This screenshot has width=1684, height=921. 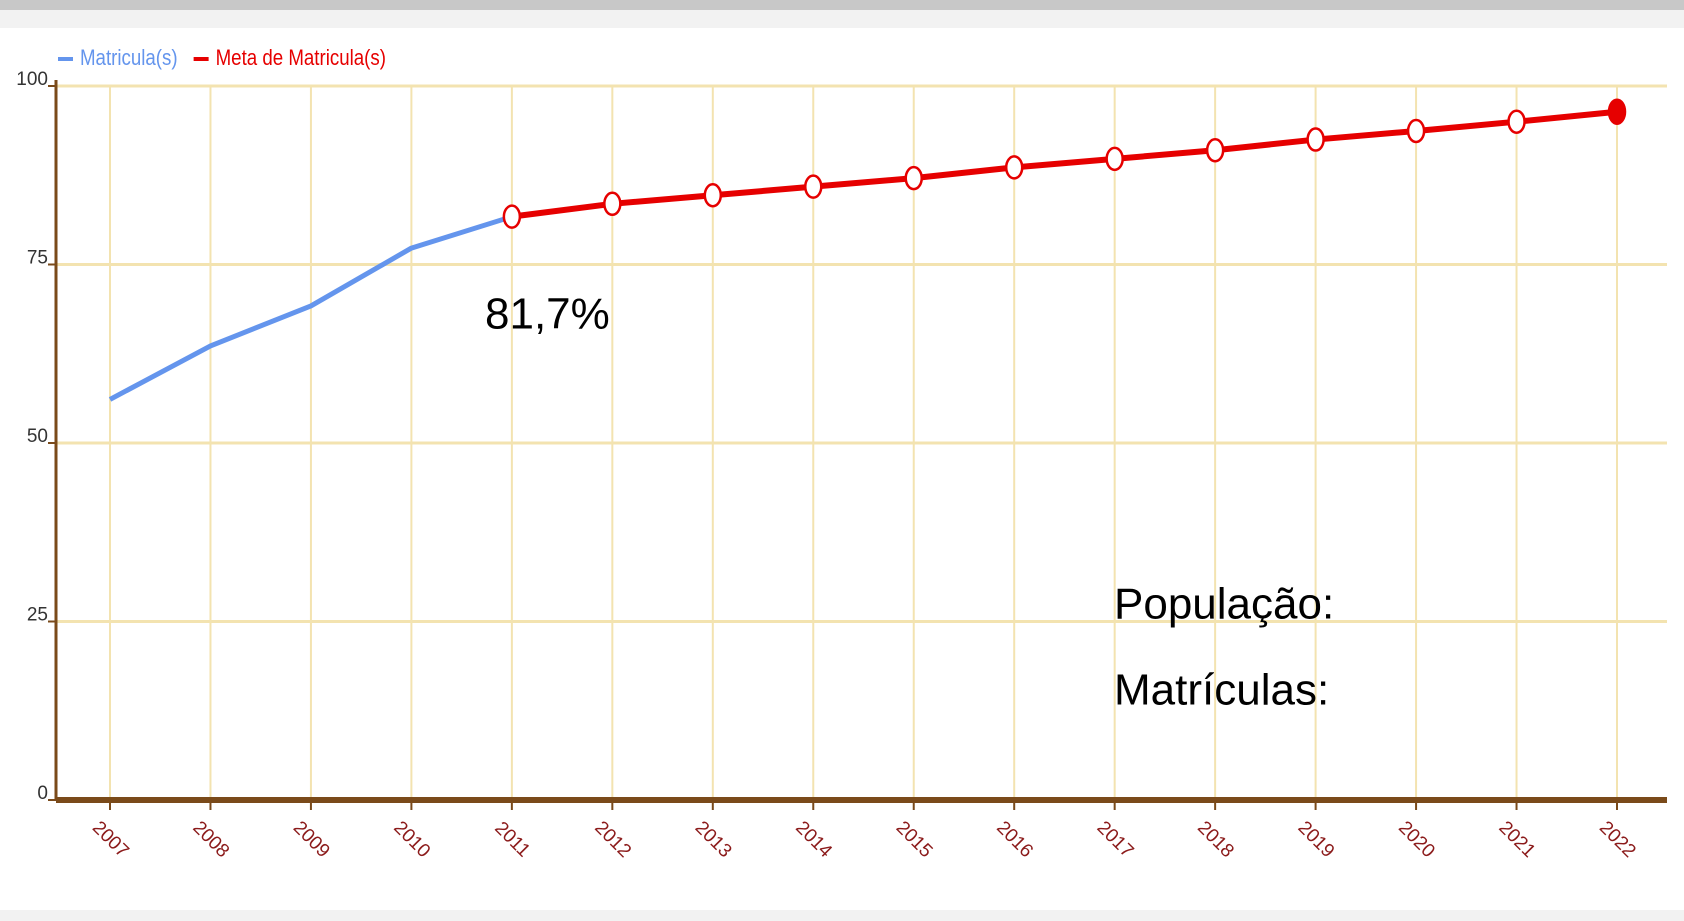 What do you see at coordinates (842, 5) in the screenshot?
I see `top-bar` at bounding box center [842, 5].